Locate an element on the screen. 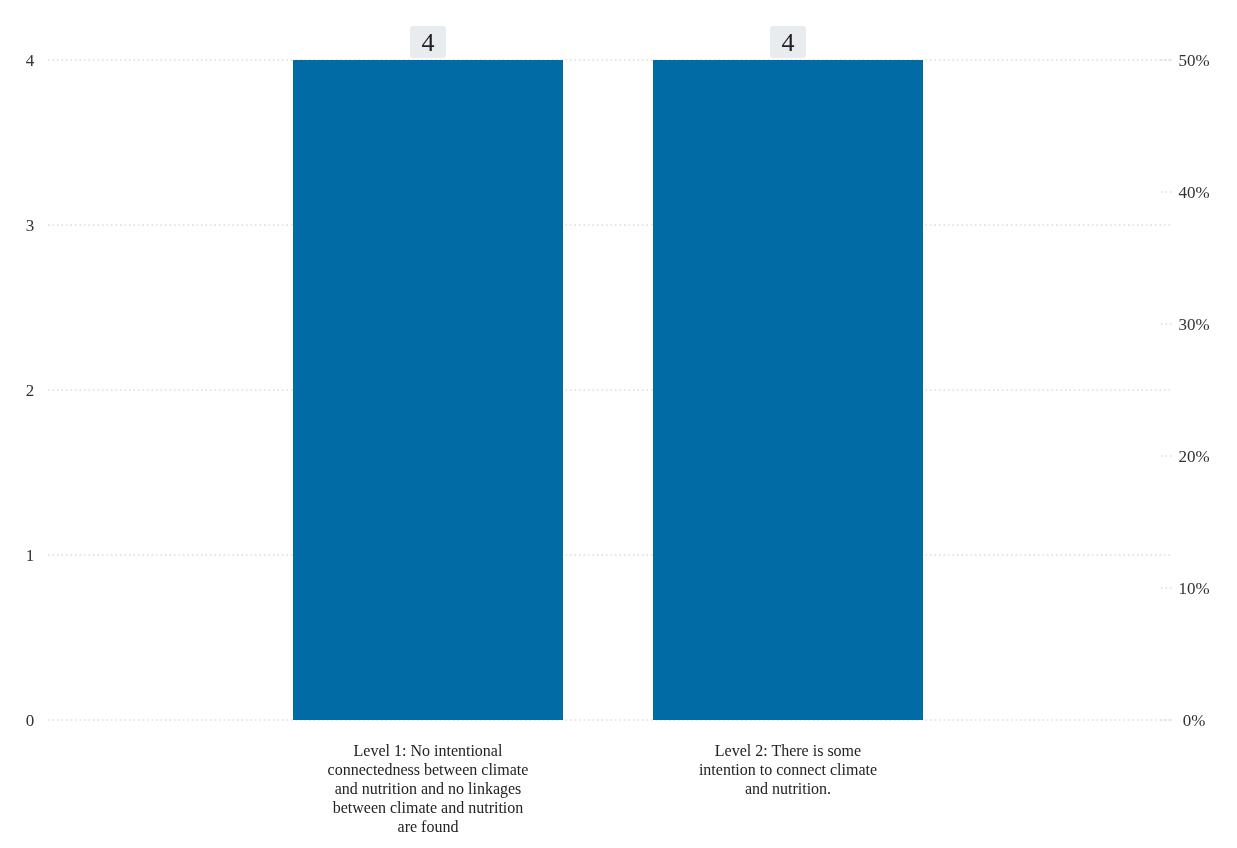 This screenshot has height=848, width=1237. y-tick-label: 2 is located at coordinates (30, 390).